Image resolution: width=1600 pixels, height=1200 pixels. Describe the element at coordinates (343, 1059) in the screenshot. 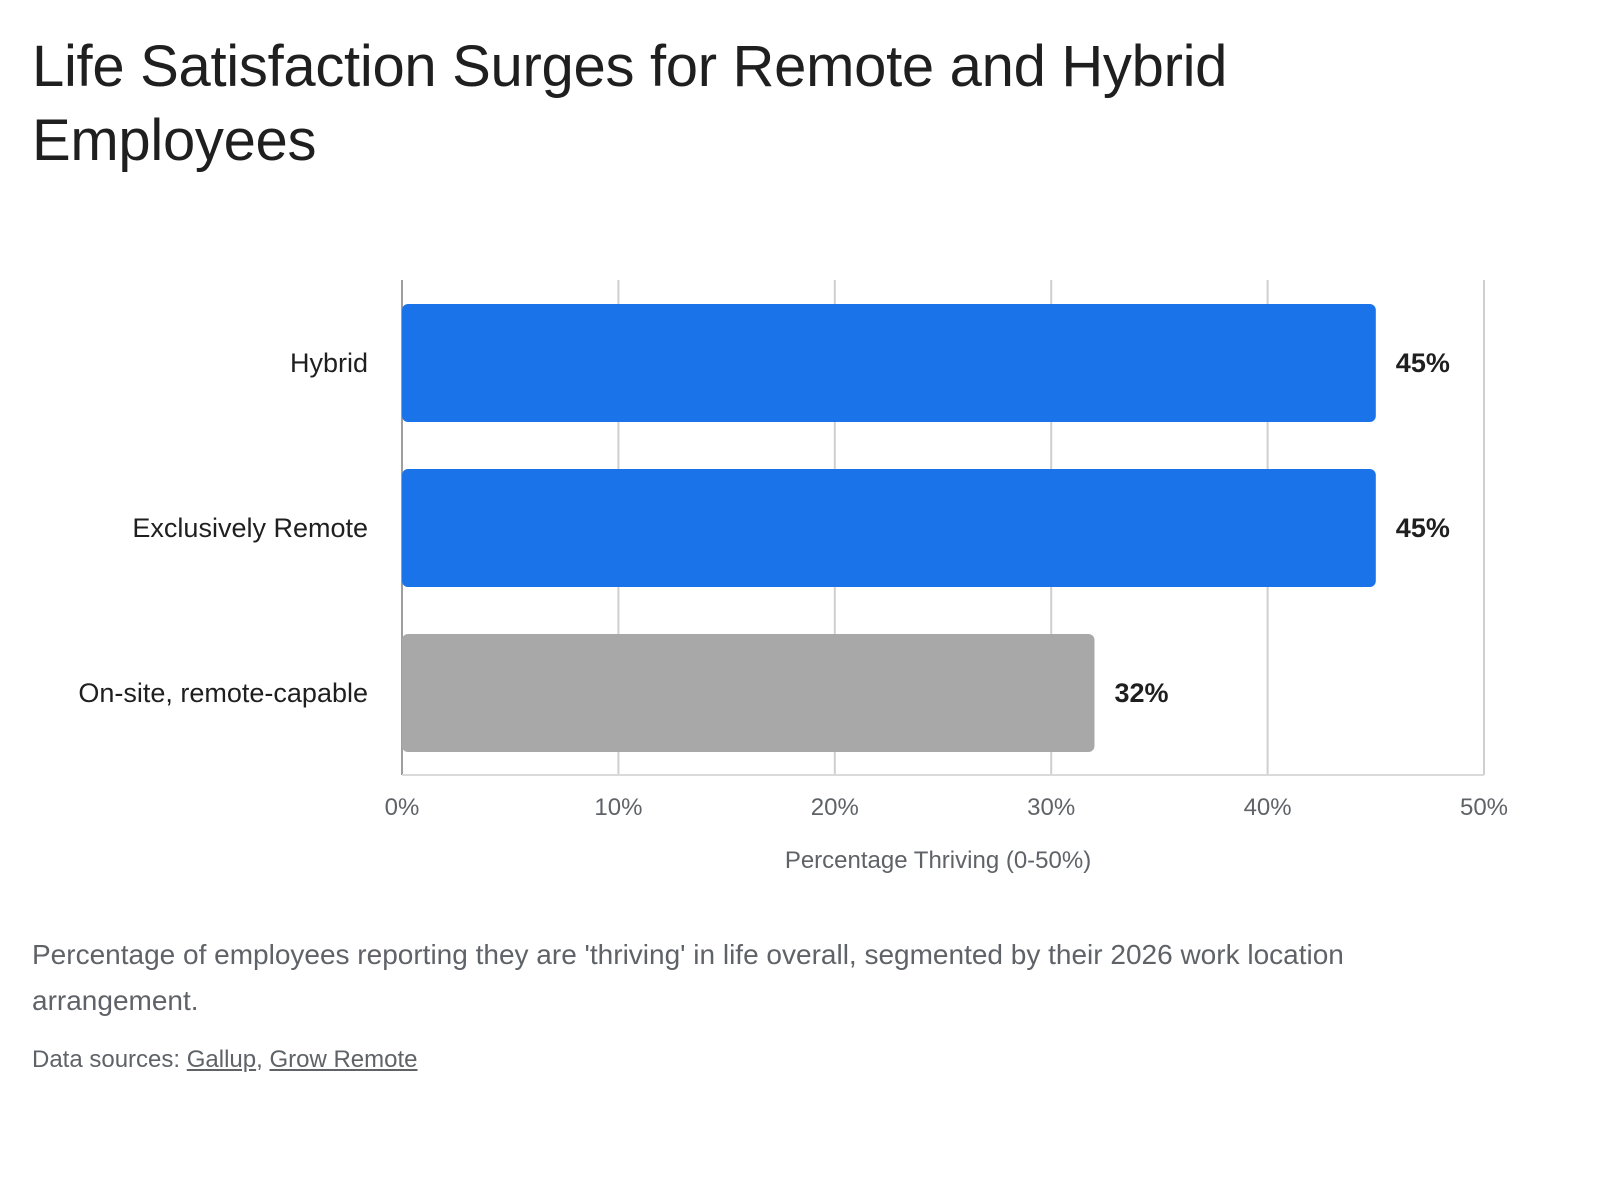

I see `source-link-grow-remote: Grow Remote` at that location.